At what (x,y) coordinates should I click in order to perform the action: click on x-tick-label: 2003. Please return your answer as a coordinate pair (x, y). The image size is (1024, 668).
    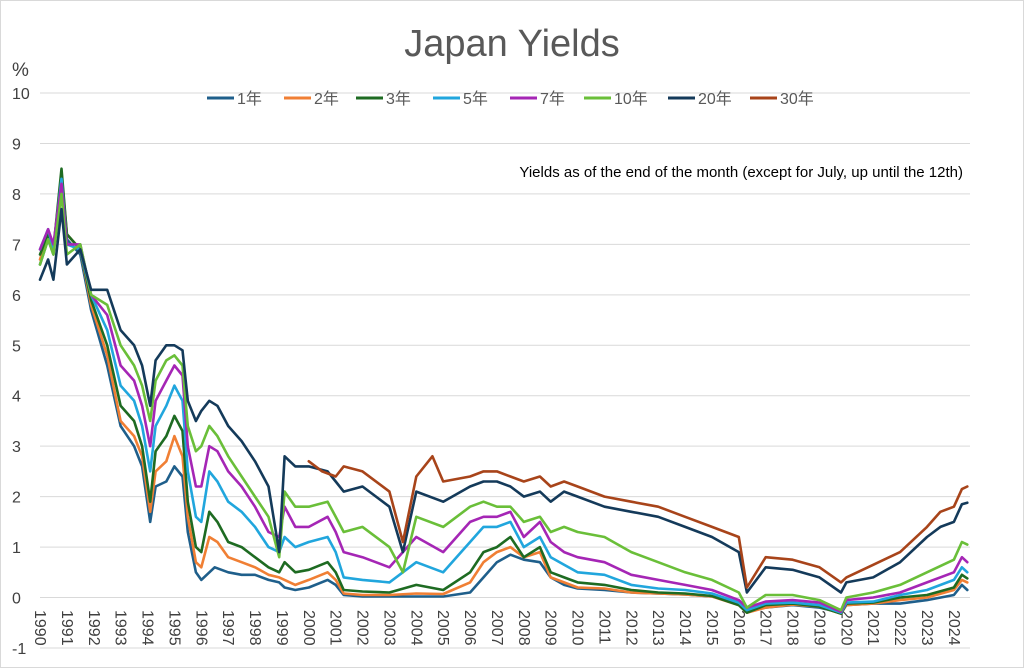
    Looking at the image, I should click on (388, 628).